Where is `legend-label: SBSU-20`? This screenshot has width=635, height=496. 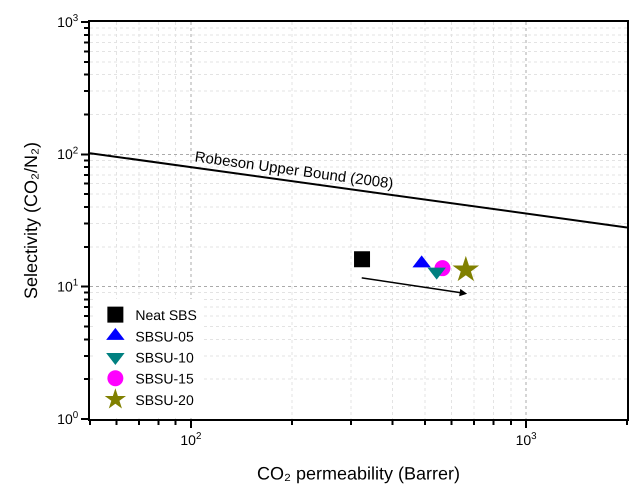 legend-label: SBSU-20 is located at coordinates (164, 400).